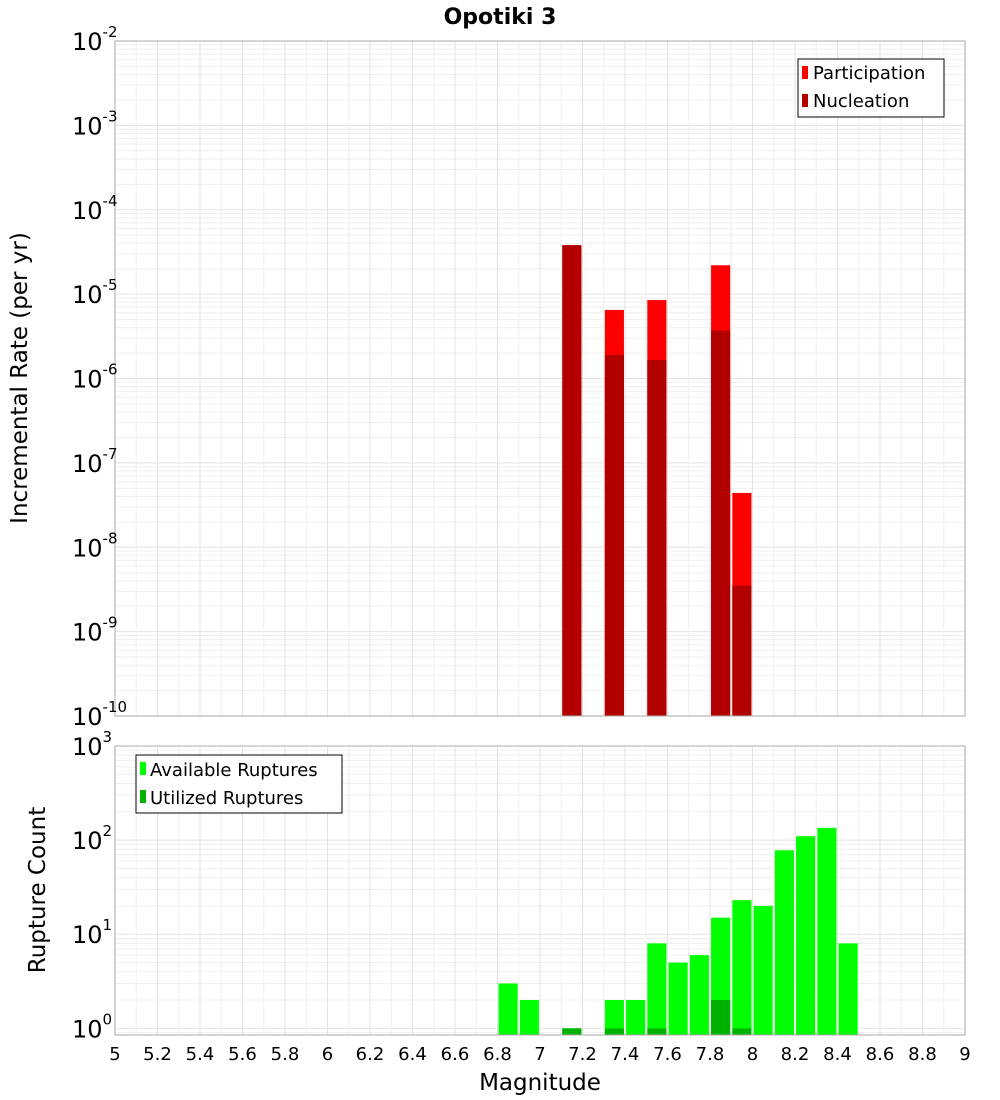  I want to click on x-tick-label: 8.4, so click(837, 1054).